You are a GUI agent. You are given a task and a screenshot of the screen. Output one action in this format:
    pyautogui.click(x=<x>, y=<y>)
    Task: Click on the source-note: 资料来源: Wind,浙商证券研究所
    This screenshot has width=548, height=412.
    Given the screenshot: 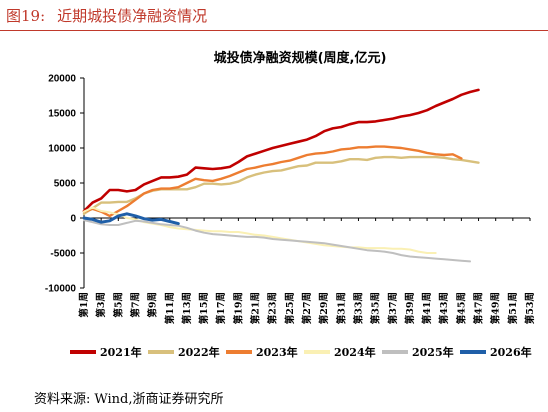 What is the action you would take?
    pyautogui.click(x=129, y=397)
    